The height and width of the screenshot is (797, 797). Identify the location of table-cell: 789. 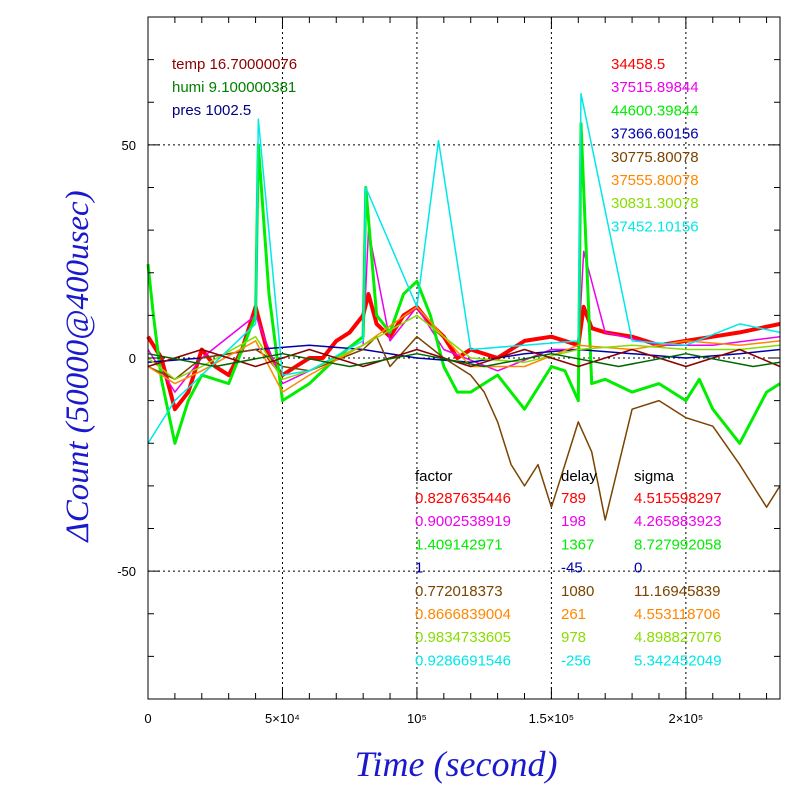
(573, 498).